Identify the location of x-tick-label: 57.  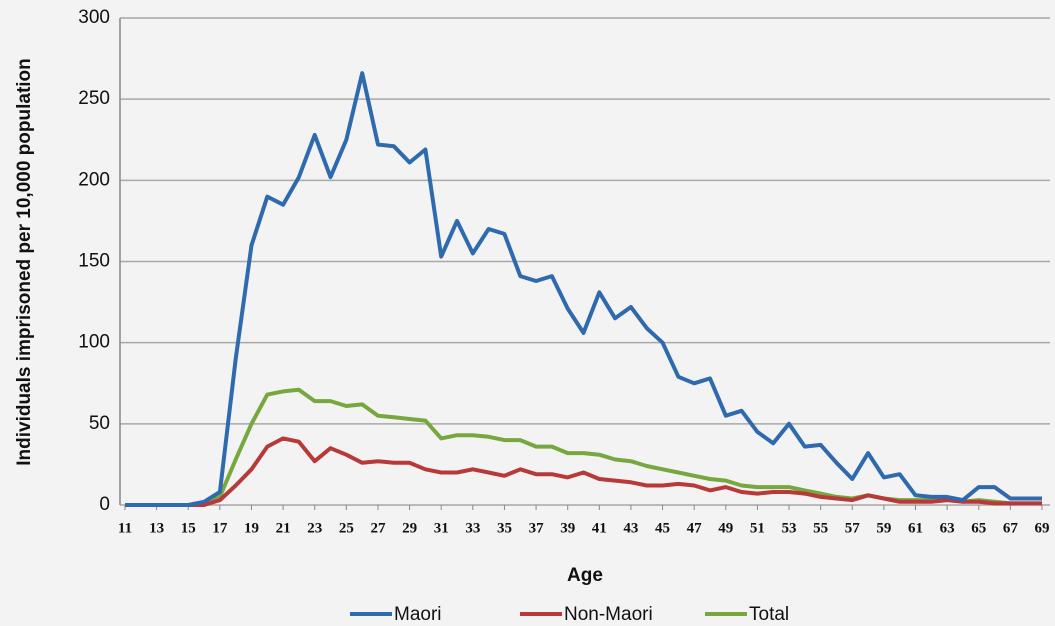
(853, 528).